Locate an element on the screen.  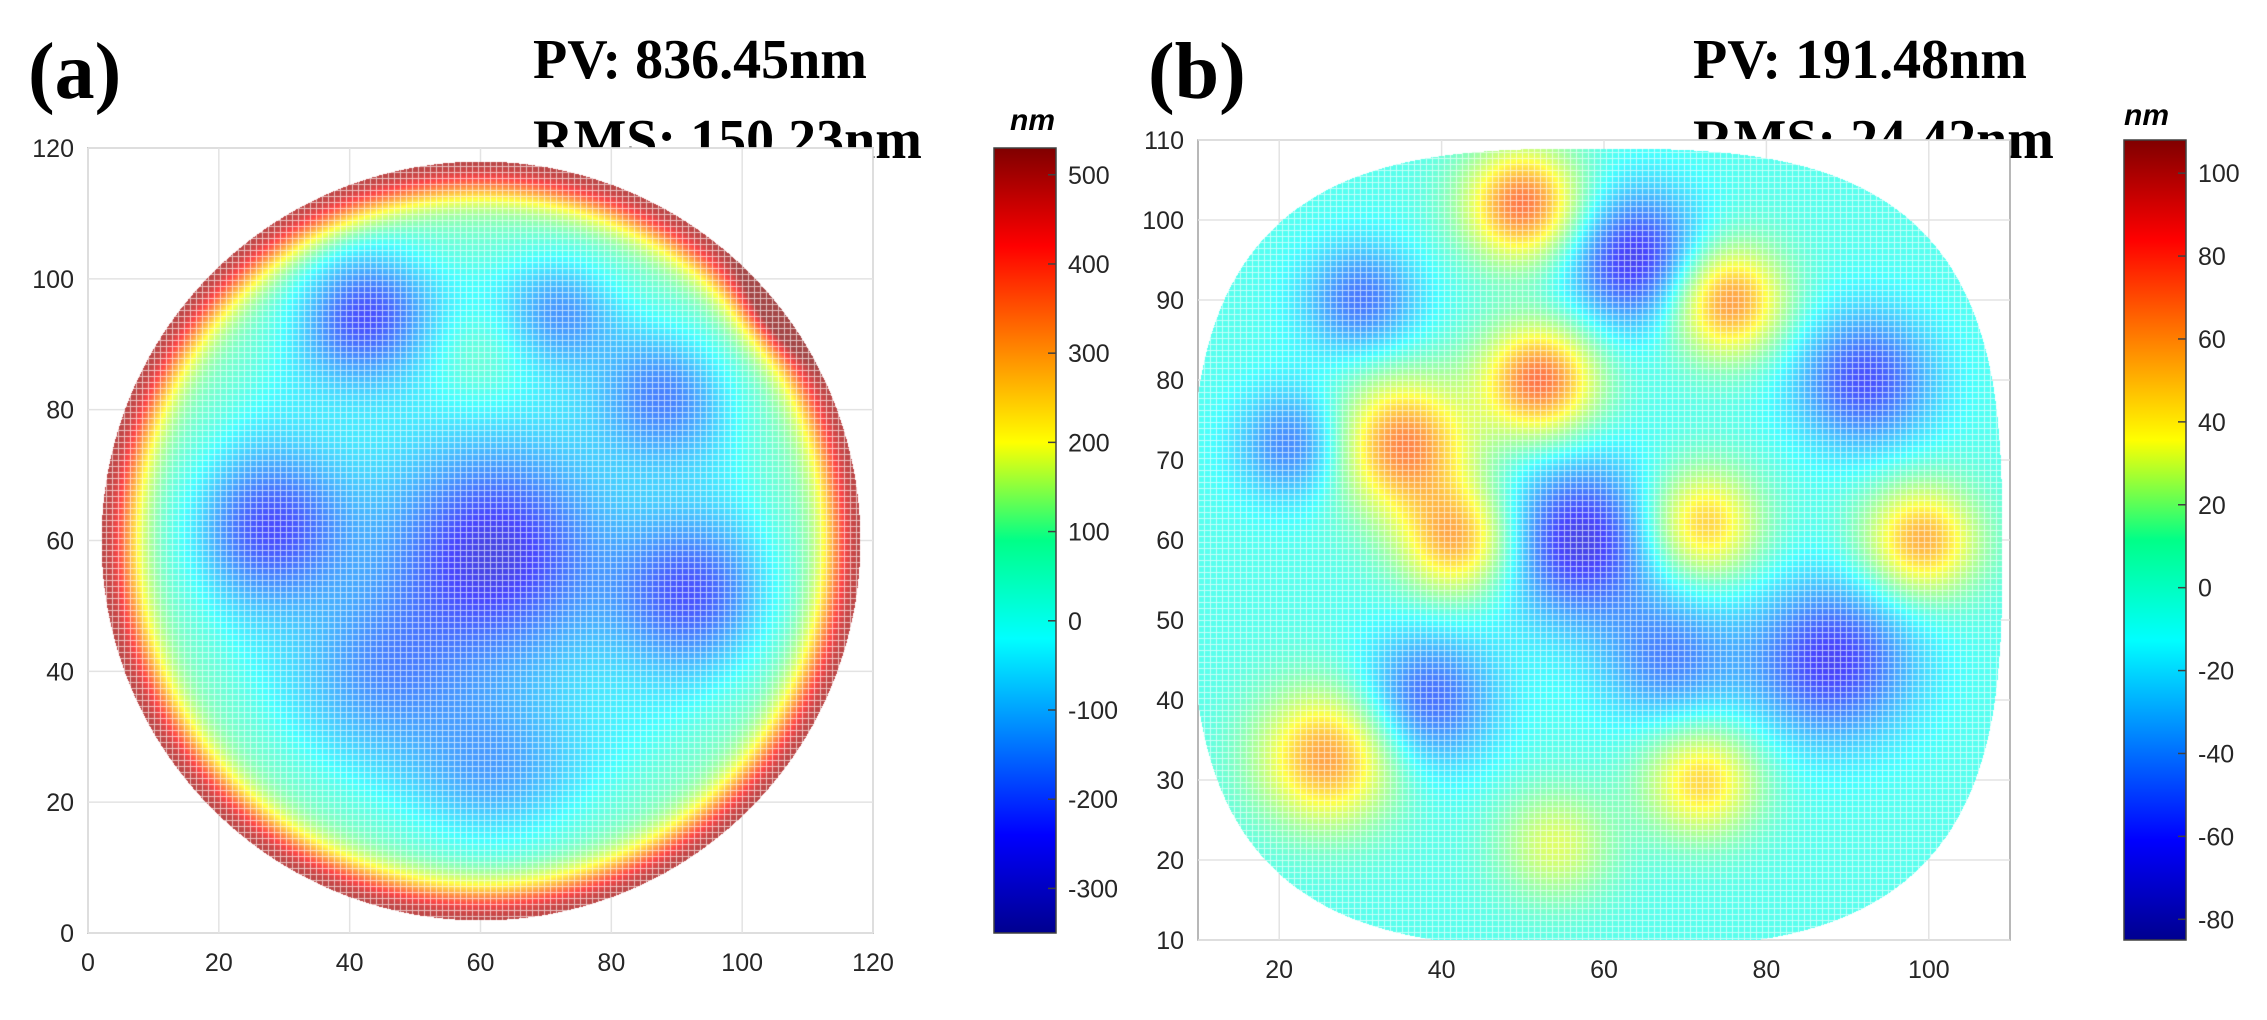
y-tick-label: 0 is located at coordinates (67, 934).